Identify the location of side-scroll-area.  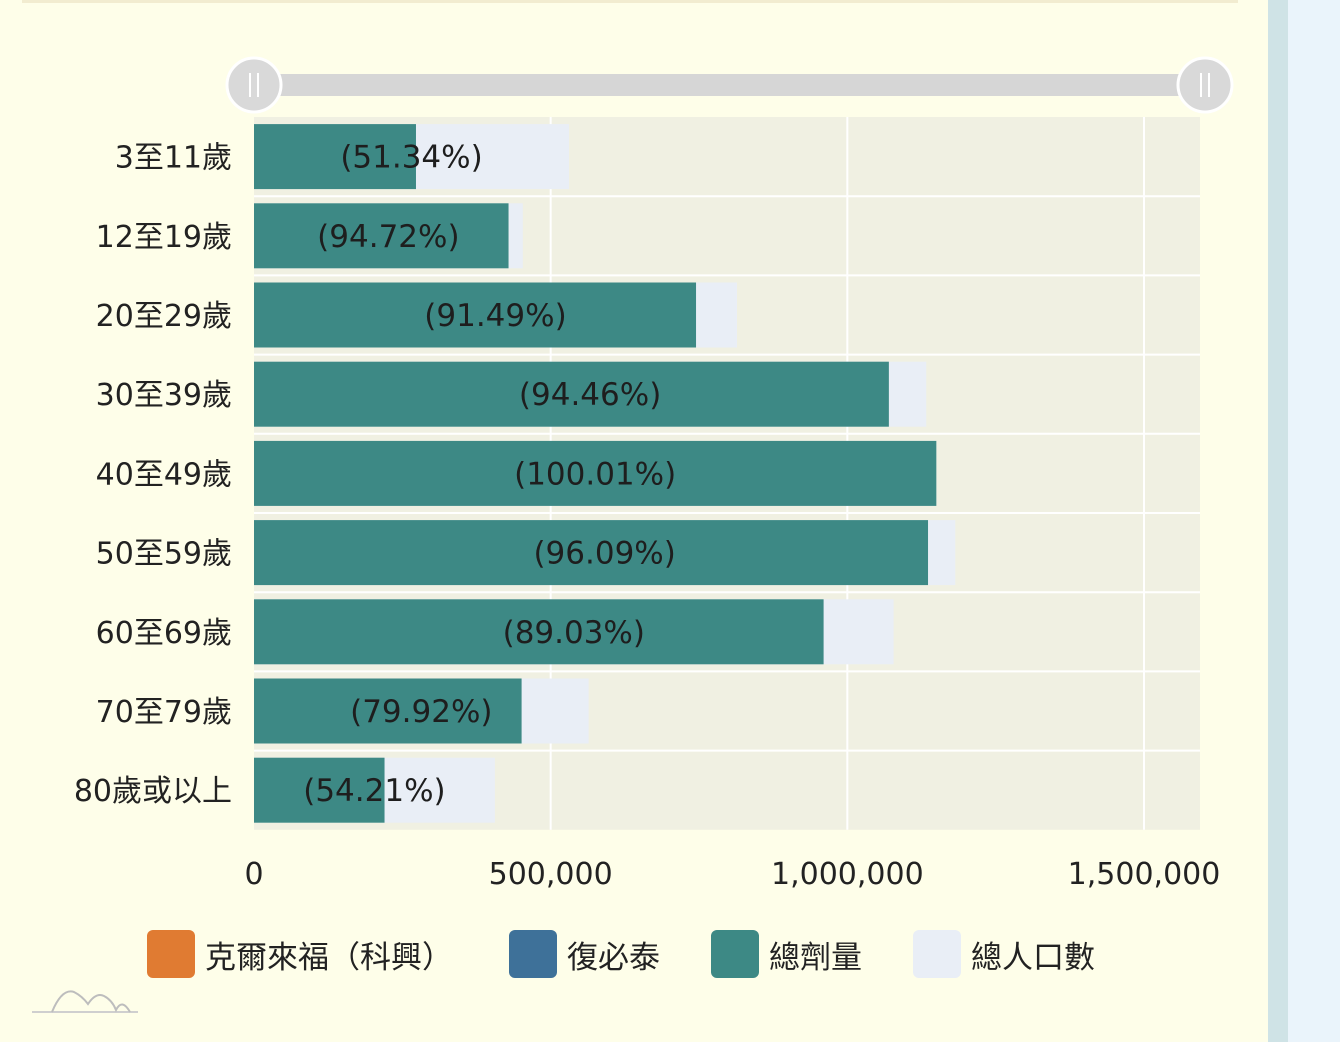
(1278, 521).